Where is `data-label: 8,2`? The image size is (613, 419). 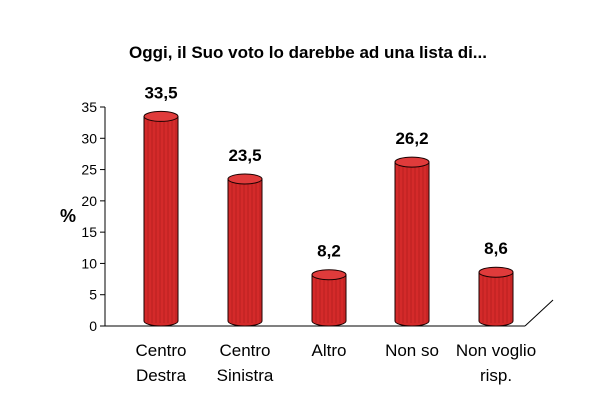 data-label: 8,2 is located at coordinates (329, 251).